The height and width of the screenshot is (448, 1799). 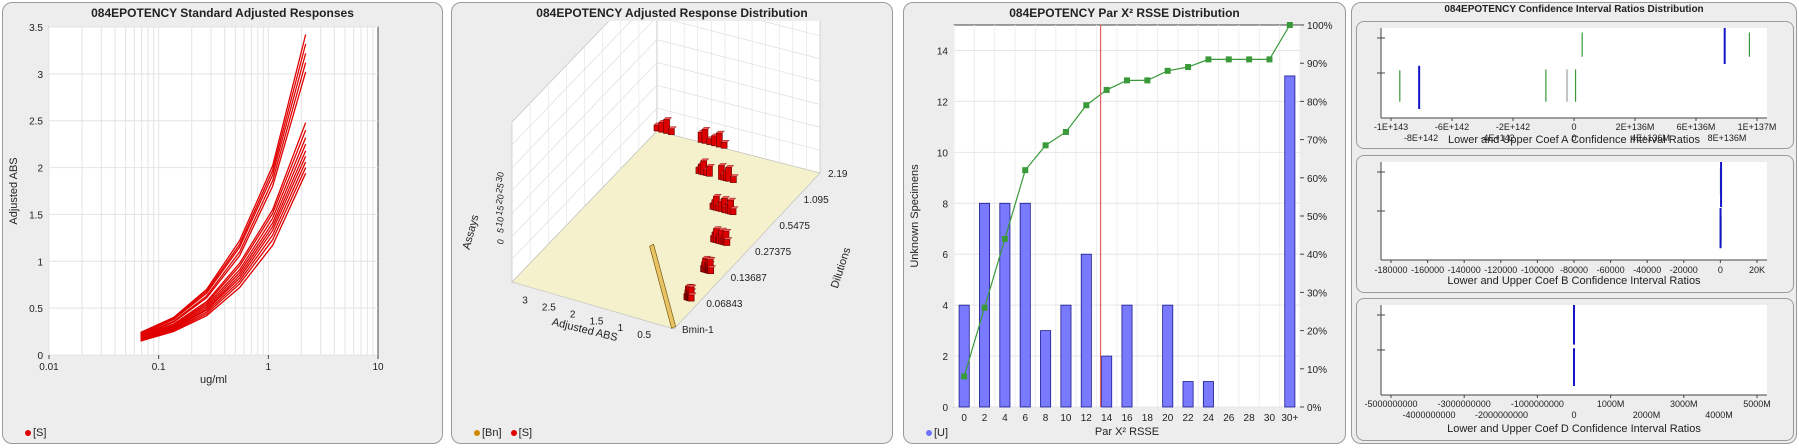 I want to click on y2-tick-label: 0%, so click(x=1314, y=408).